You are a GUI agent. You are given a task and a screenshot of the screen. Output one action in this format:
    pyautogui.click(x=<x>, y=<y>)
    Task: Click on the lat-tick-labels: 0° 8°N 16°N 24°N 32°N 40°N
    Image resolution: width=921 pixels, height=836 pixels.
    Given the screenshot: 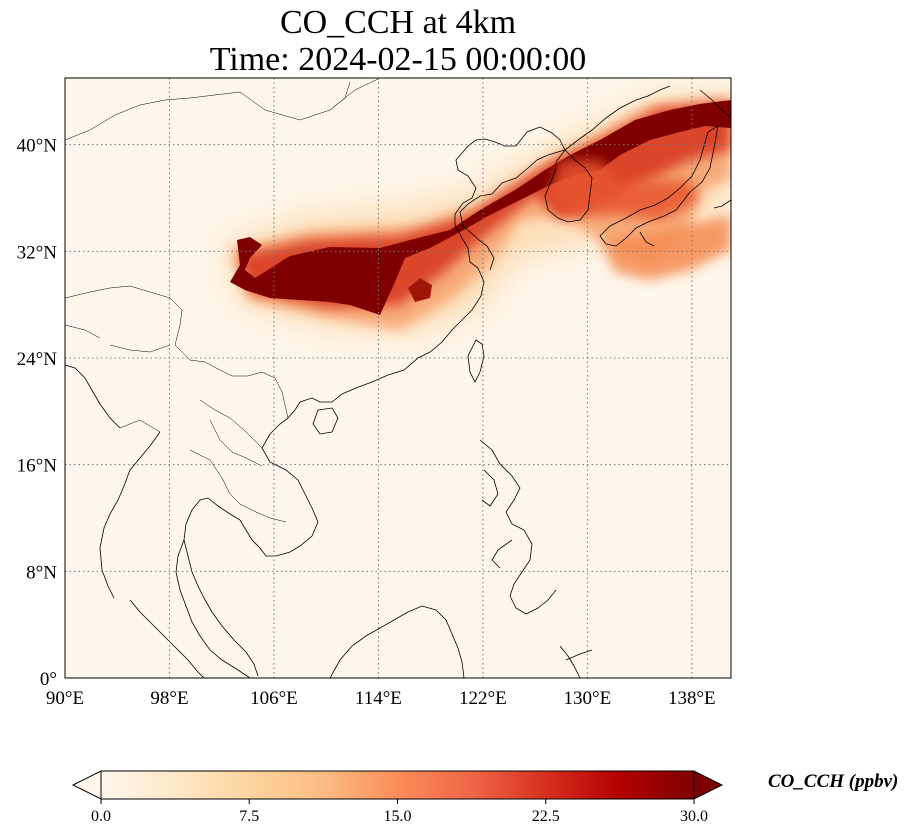 What is the action you would take?
    pyautogui.click(x=37, y=413)
    